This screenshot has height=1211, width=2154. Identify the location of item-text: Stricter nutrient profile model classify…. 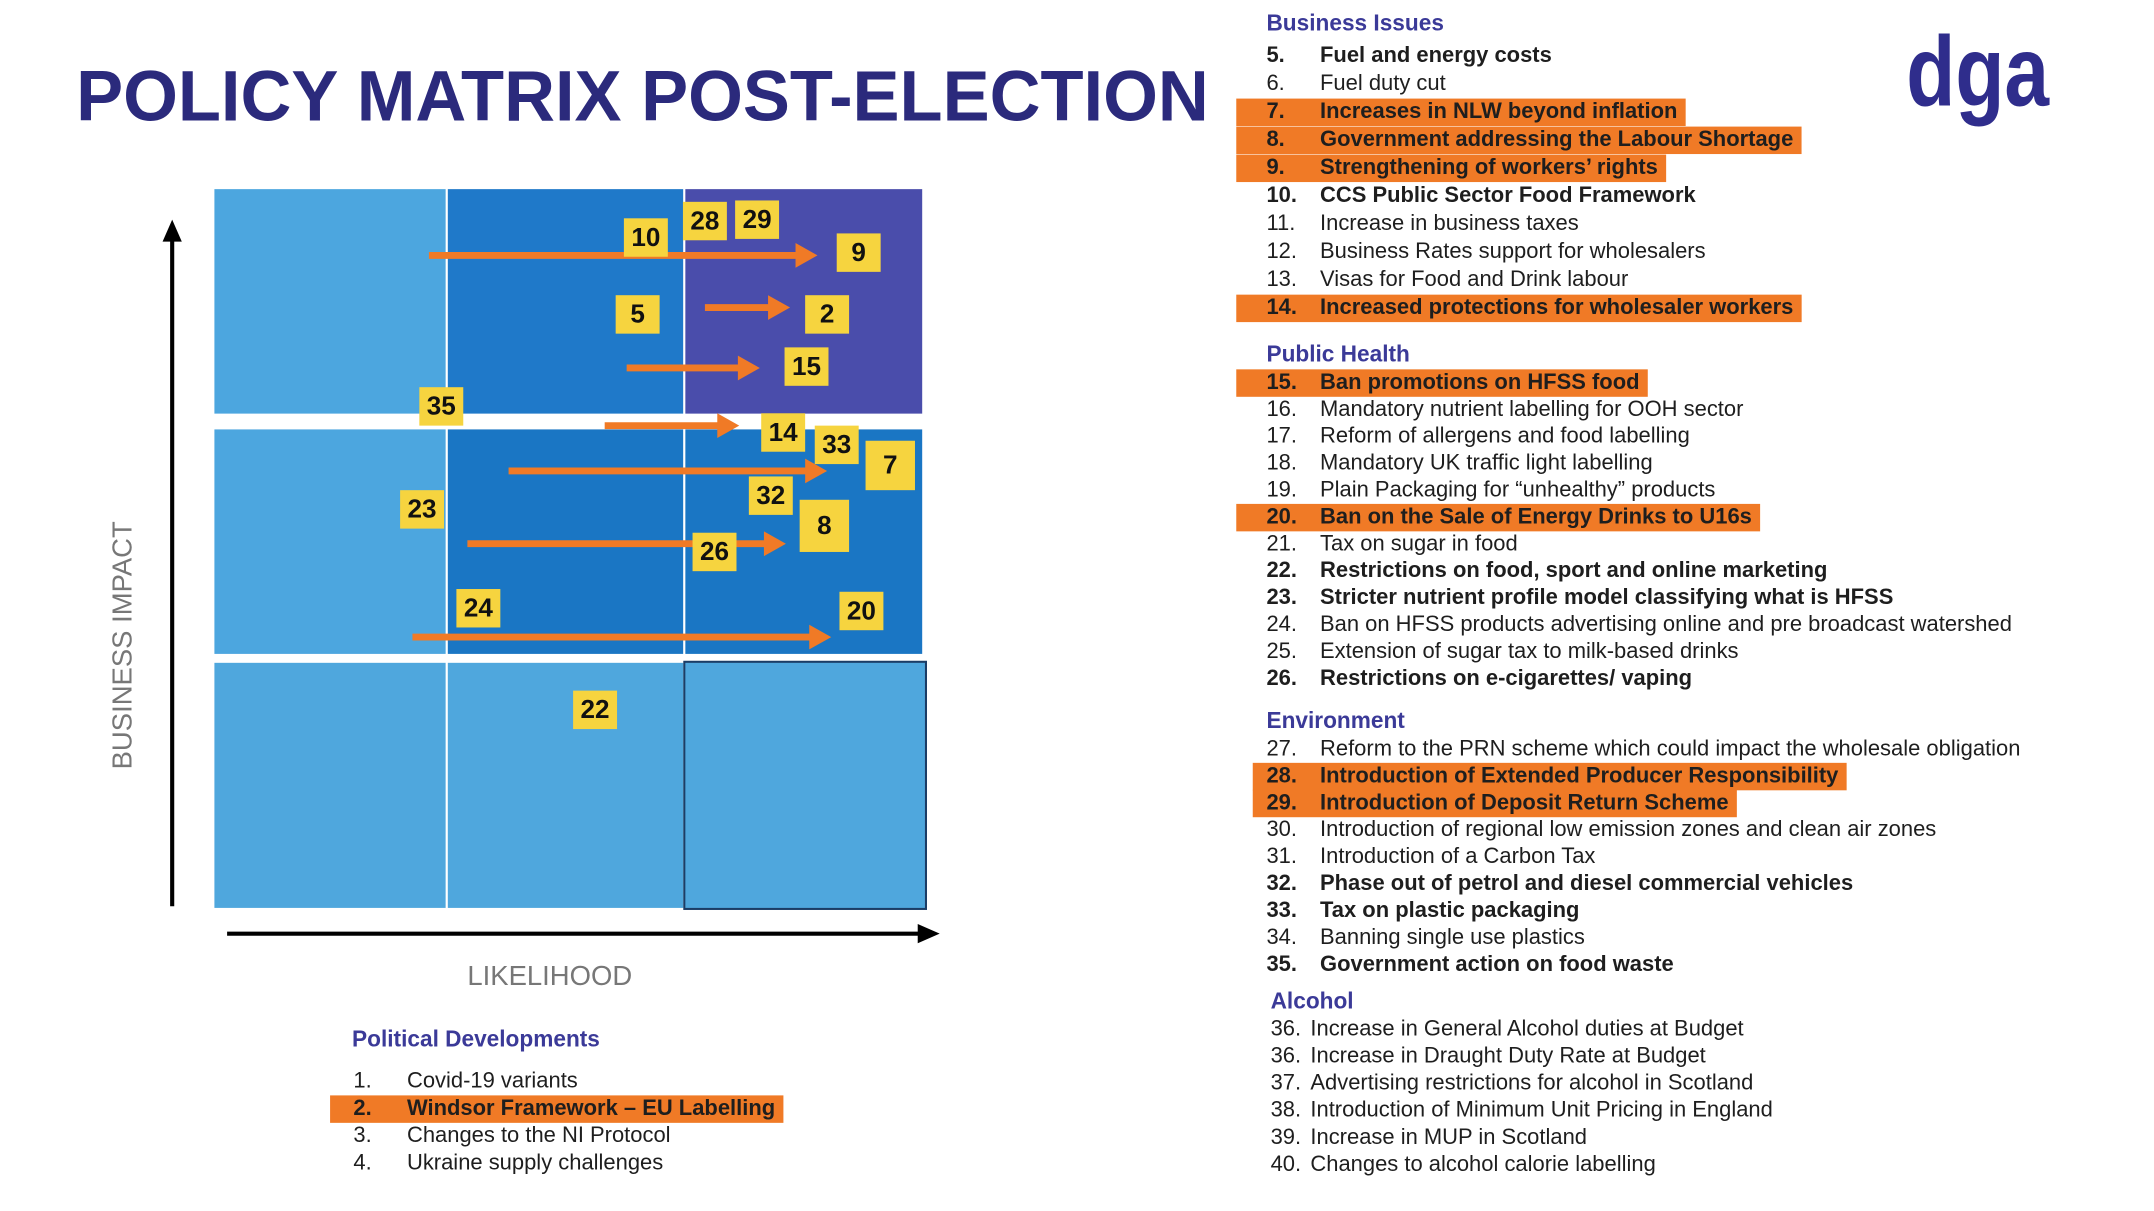
(1606, 596).